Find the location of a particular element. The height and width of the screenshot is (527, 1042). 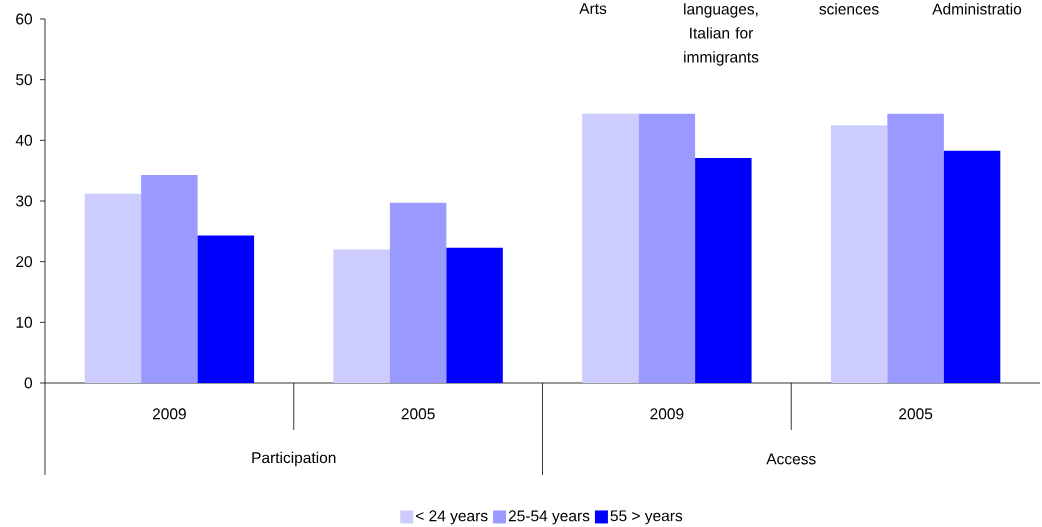

text: sciences is located at coordinates (849, 9).